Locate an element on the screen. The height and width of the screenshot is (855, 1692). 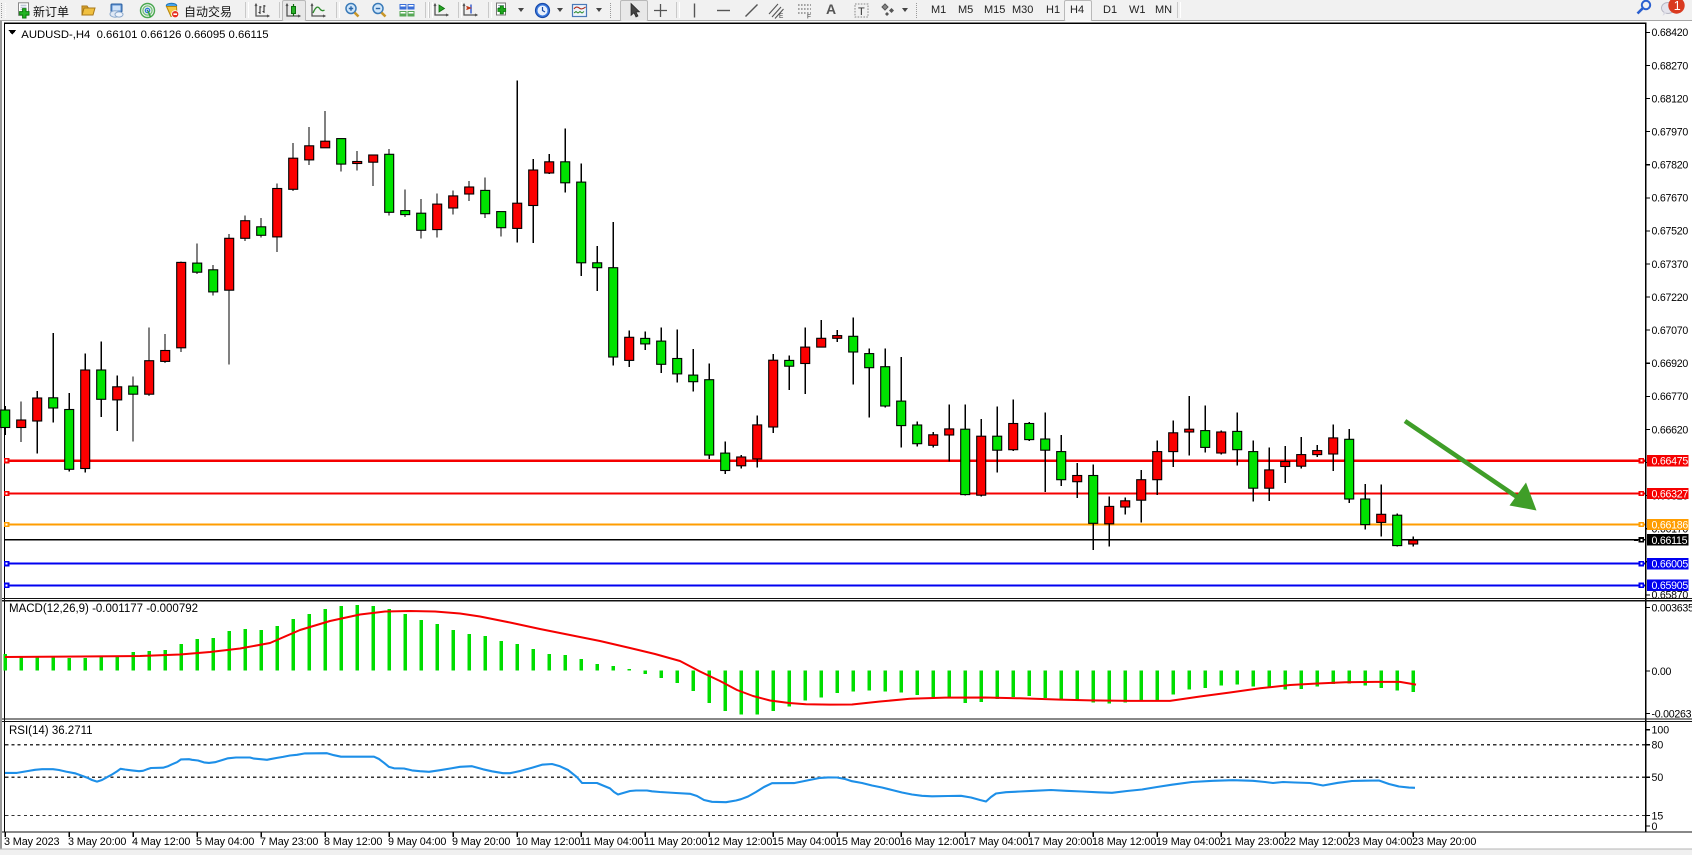
svg-text: 0.66005 is located at coordinates (1670, 565).